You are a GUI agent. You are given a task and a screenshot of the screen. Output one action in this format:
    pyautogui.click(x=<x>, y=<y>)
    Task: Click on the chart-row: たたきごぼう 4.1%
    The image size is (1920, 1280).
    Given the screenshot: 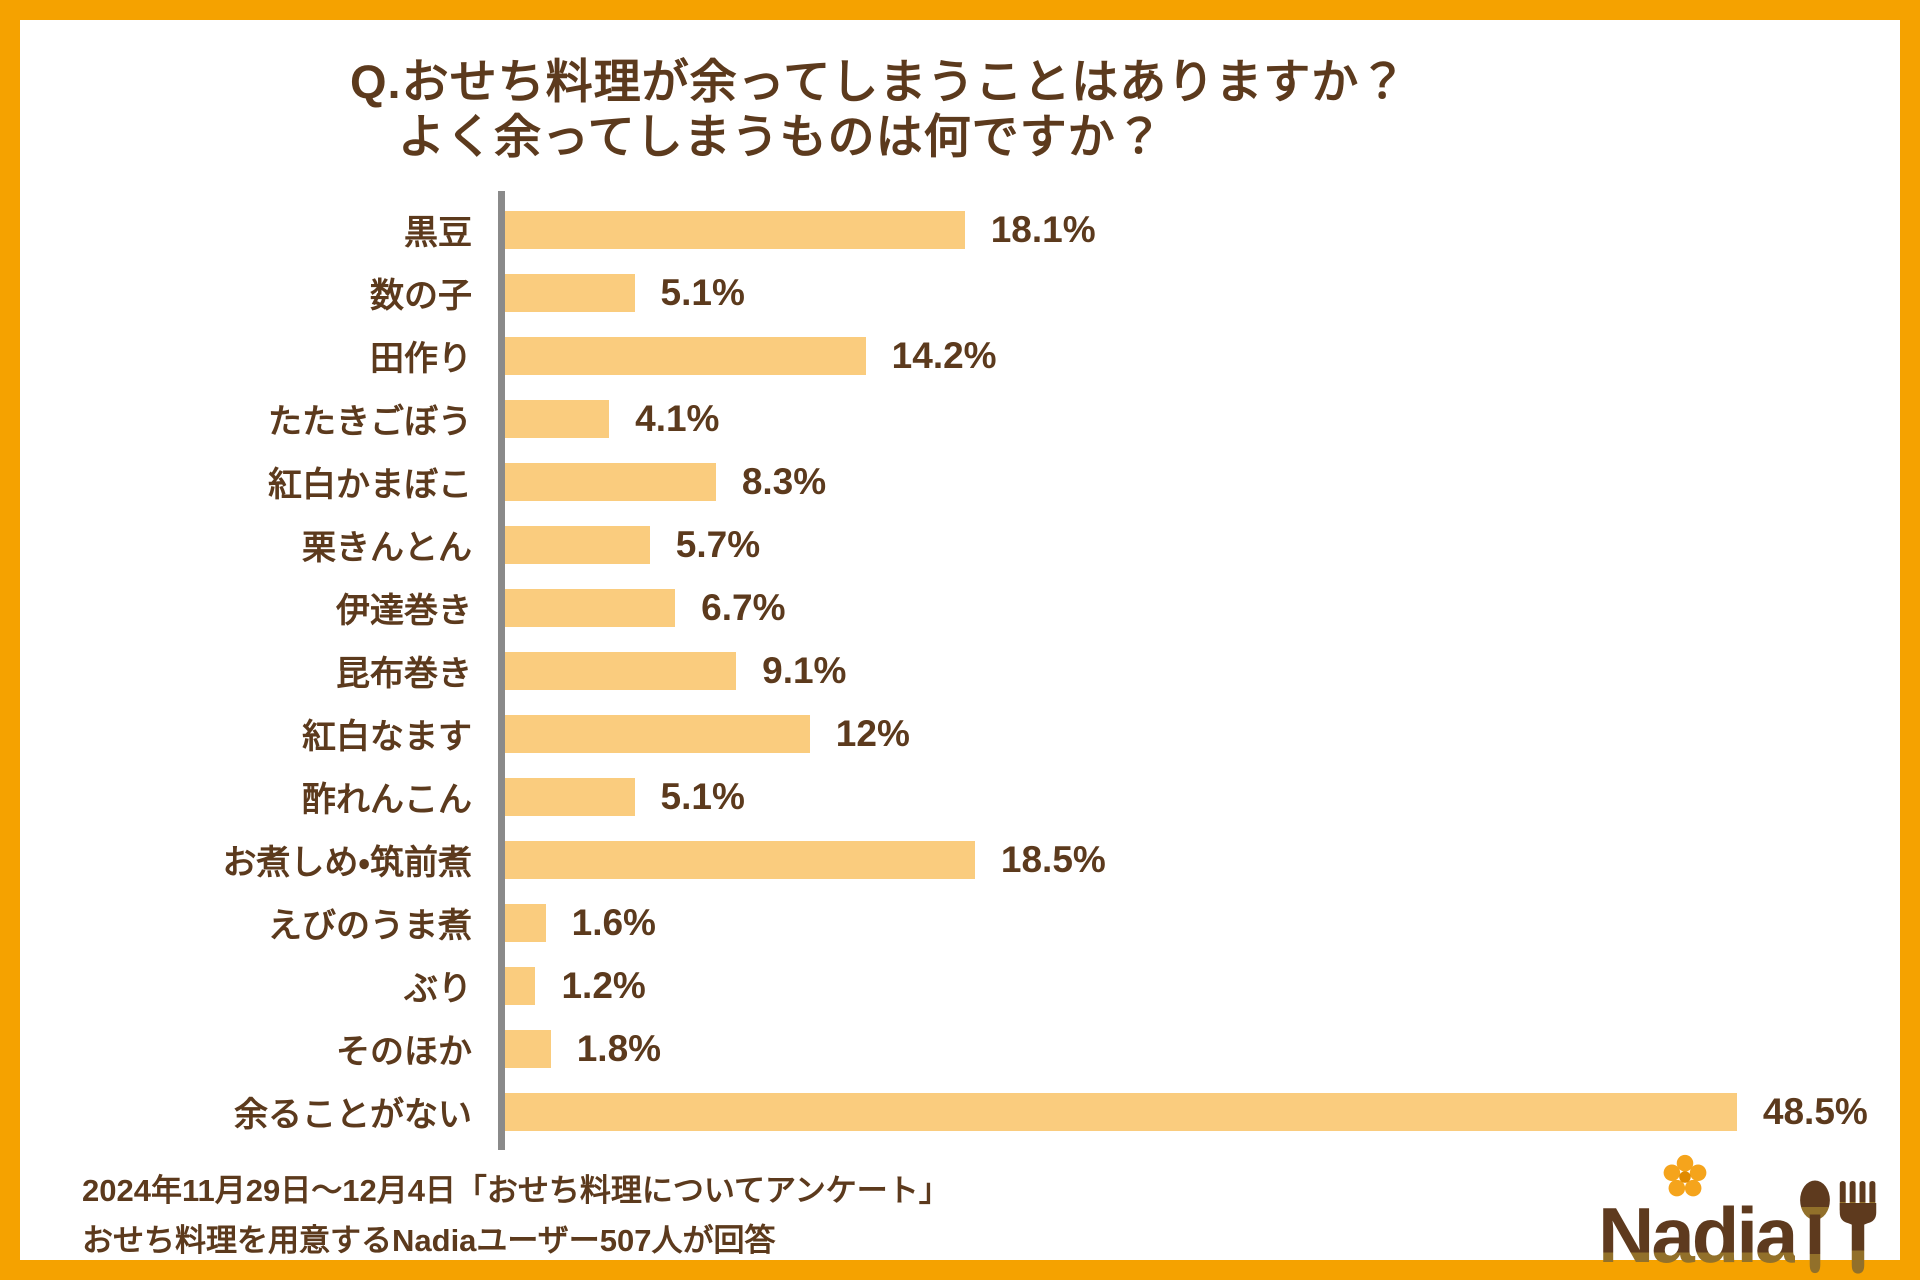 What is the action you would take?
    pyautogui.click(x=990, y=418)
    